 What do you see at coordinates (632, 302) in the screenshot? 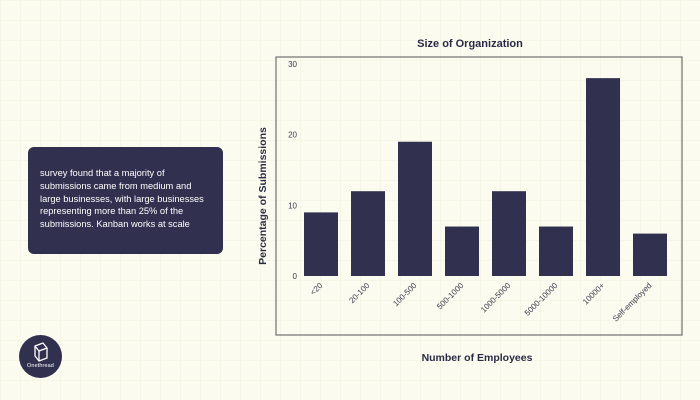
I see `x-tick-label: Self-employed` at bounding box center [632, 302].